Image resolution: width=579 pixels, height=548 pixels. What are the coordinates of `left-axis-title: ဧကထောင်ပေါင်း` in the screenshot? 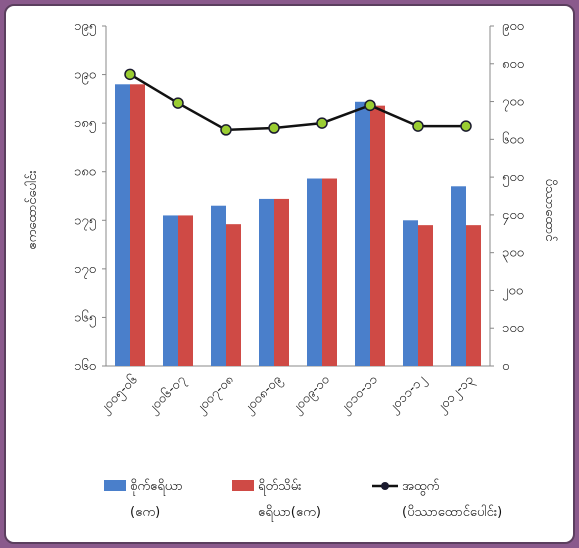 It's located at (32, 209).